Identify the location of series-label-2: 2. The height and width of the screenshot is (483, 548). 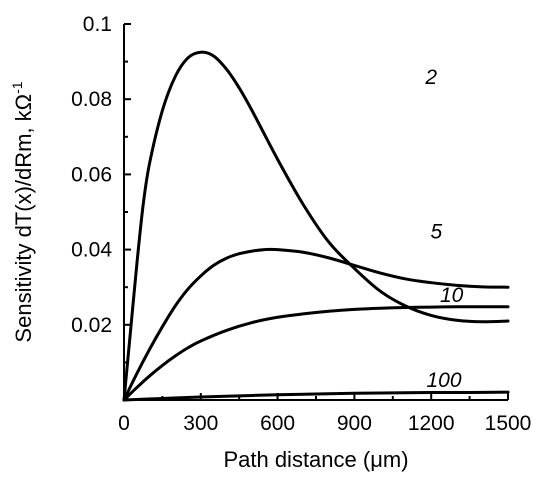
(430, 77).